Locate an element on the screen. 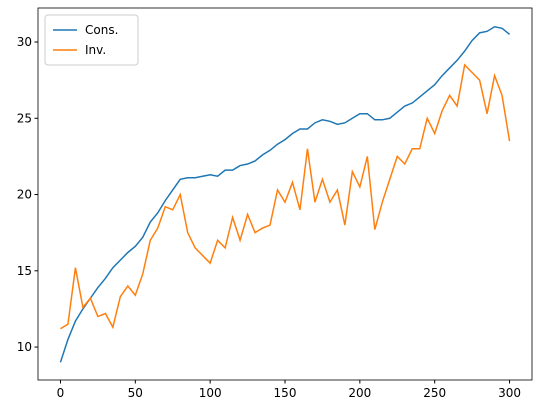  y-tick-label: 10 is located at coordinates (24, 347).